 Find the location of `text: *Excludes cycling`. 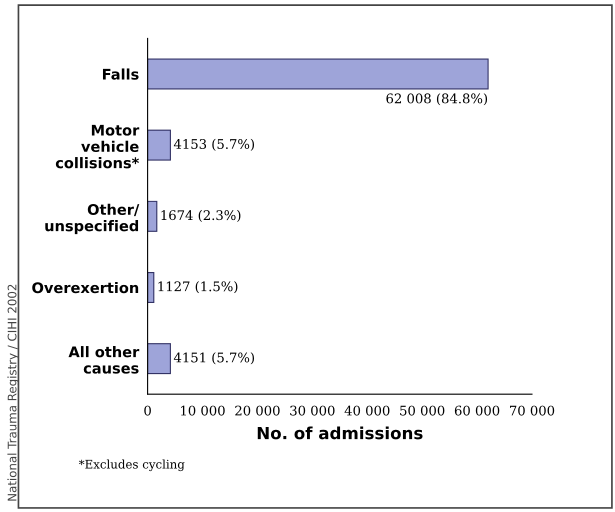

text: *Excludes cycling is located at coordinates (131, 466).